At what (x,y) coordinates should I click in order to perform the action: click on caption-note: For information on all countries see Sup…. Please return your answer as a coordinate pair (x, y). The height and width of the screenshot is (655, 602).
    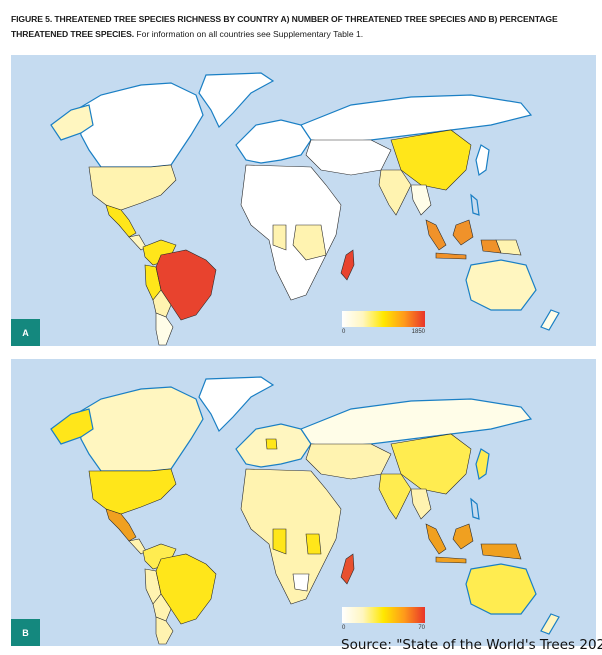
    Looking at the image, I should click on (249, 34).